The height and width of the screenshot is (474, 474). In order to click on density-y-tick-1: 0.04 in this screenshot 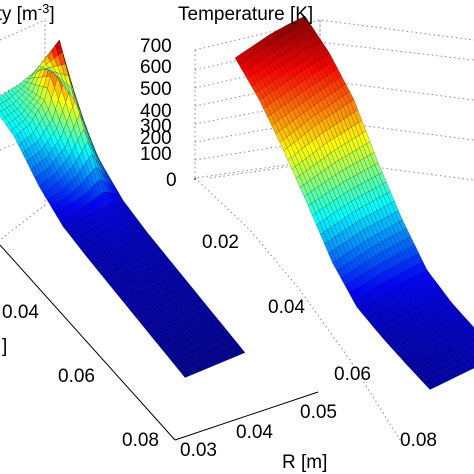, I will do `click(254, 432)`.